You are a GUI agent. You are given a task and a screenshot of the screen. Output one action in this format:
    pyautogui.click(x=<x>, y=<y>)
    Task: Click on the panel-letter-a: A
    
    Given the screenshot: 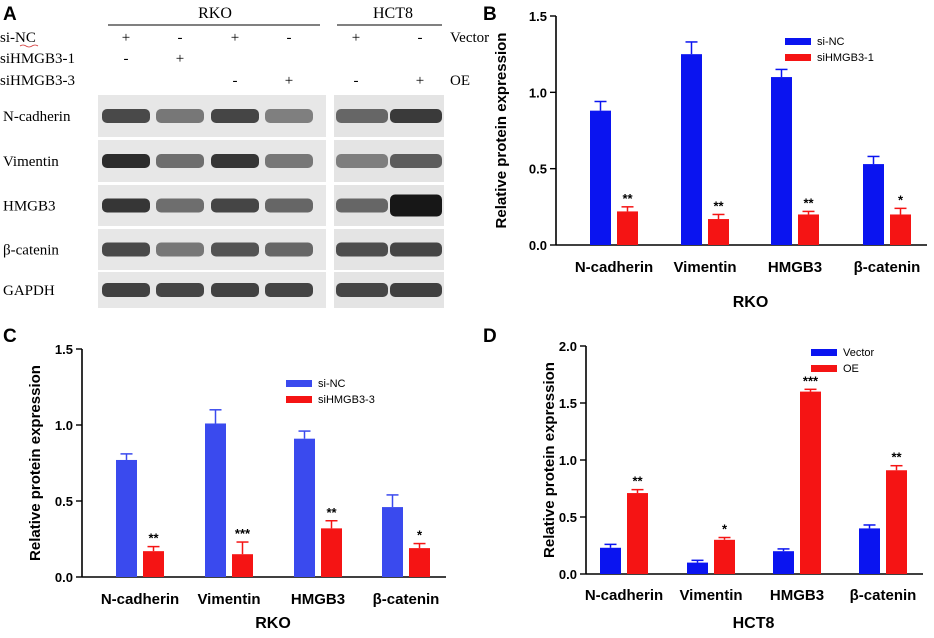 What is the action you would take?
    pyautogui.click(x=10, y=14)
    